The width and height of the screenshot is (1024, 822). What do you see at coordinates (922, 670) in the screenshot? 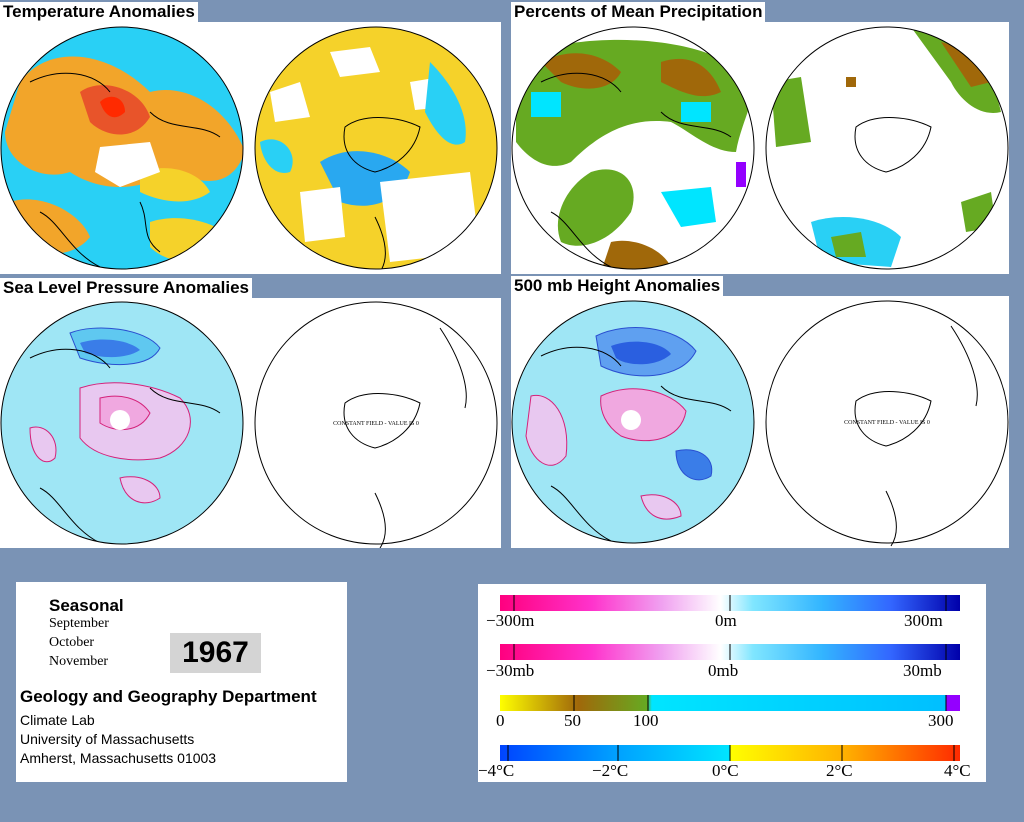
I see `pressure-label-max: 30mb` at bounding box center [922, 670].